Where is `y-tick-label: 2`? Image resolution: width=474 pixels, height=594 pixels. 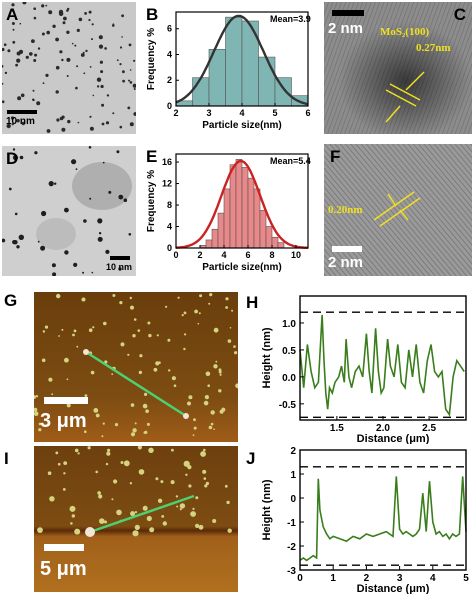
y-tick-label: 2 is located at coordinates (293, 451).